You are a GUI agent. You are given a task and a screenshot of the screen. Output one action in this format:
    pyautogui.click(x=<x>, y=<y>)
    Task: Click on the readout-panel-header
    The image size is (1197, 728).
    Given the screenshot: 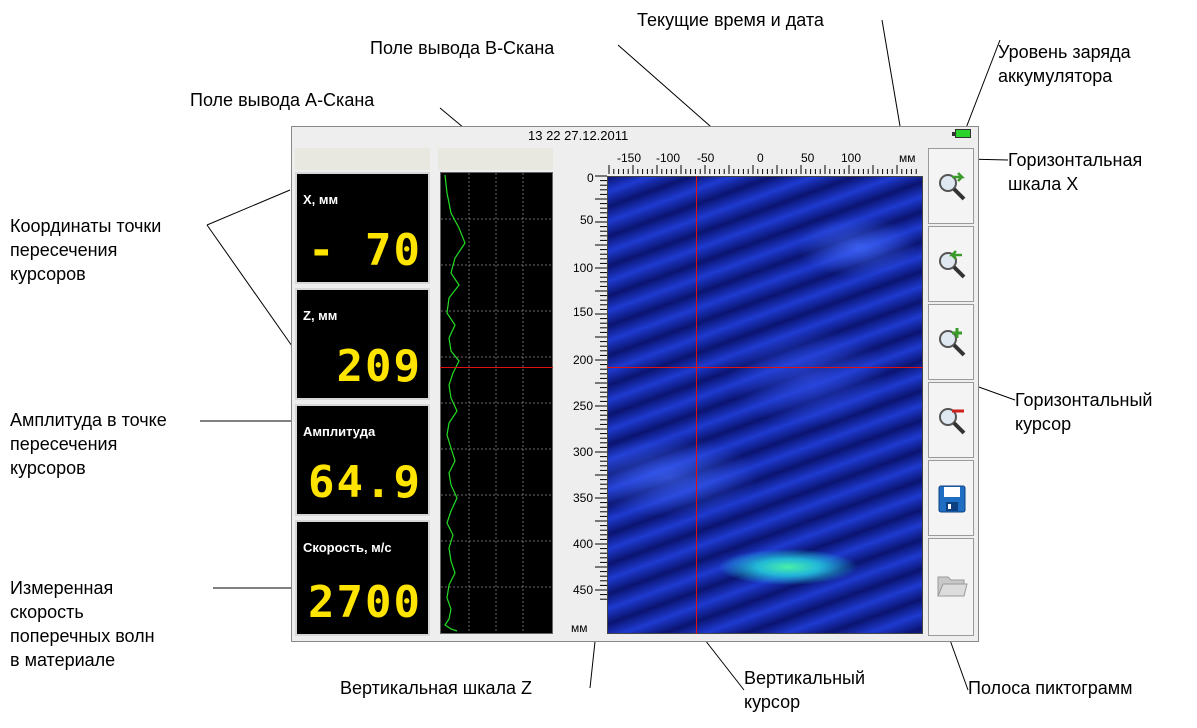 What is the action you would take?
    pyautogui.click(x=362, y=159)
    